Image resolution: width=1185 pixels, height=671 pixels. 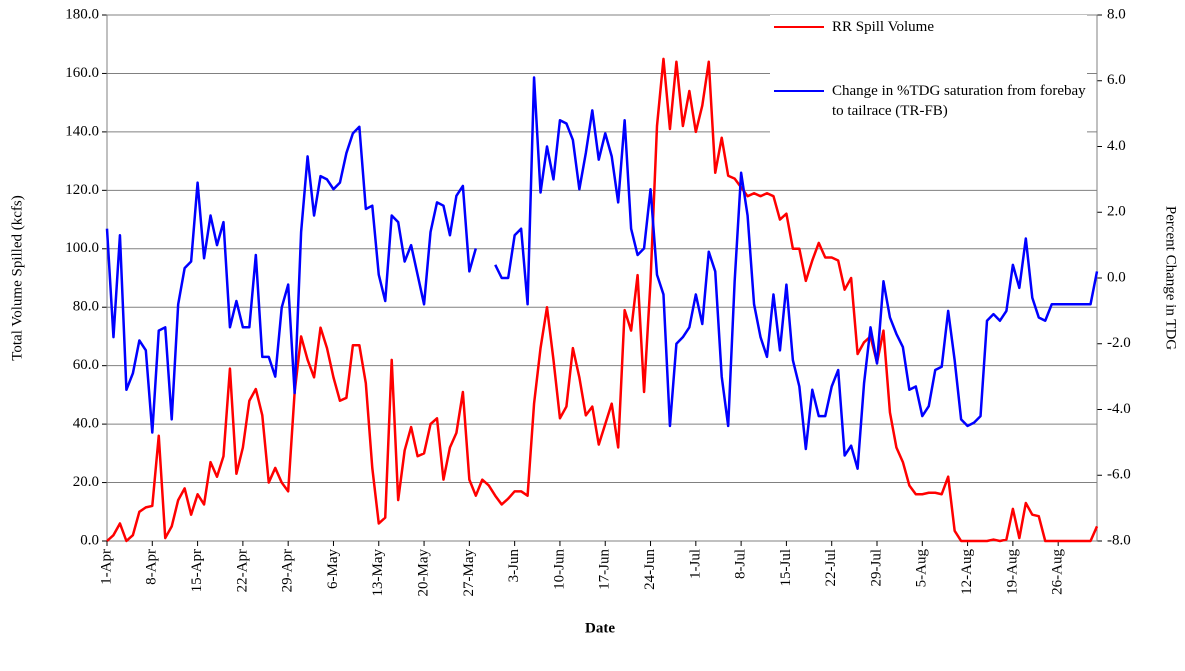 I want to click on x-tick-label: 22-Apr, so click(x=242, y=570).